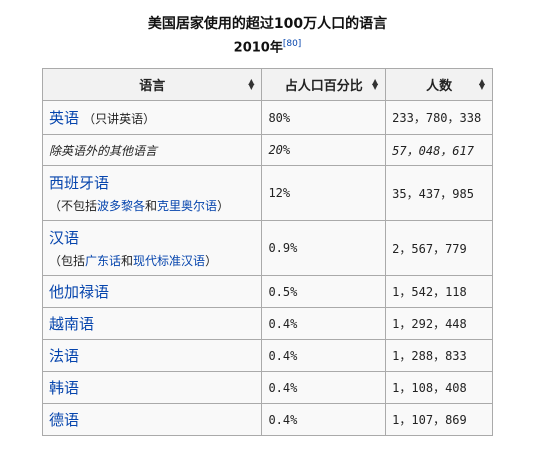  Describe the element at coordinates (439, 150) in the screenshot. I see `count-cell: 57，048，617` at that location.